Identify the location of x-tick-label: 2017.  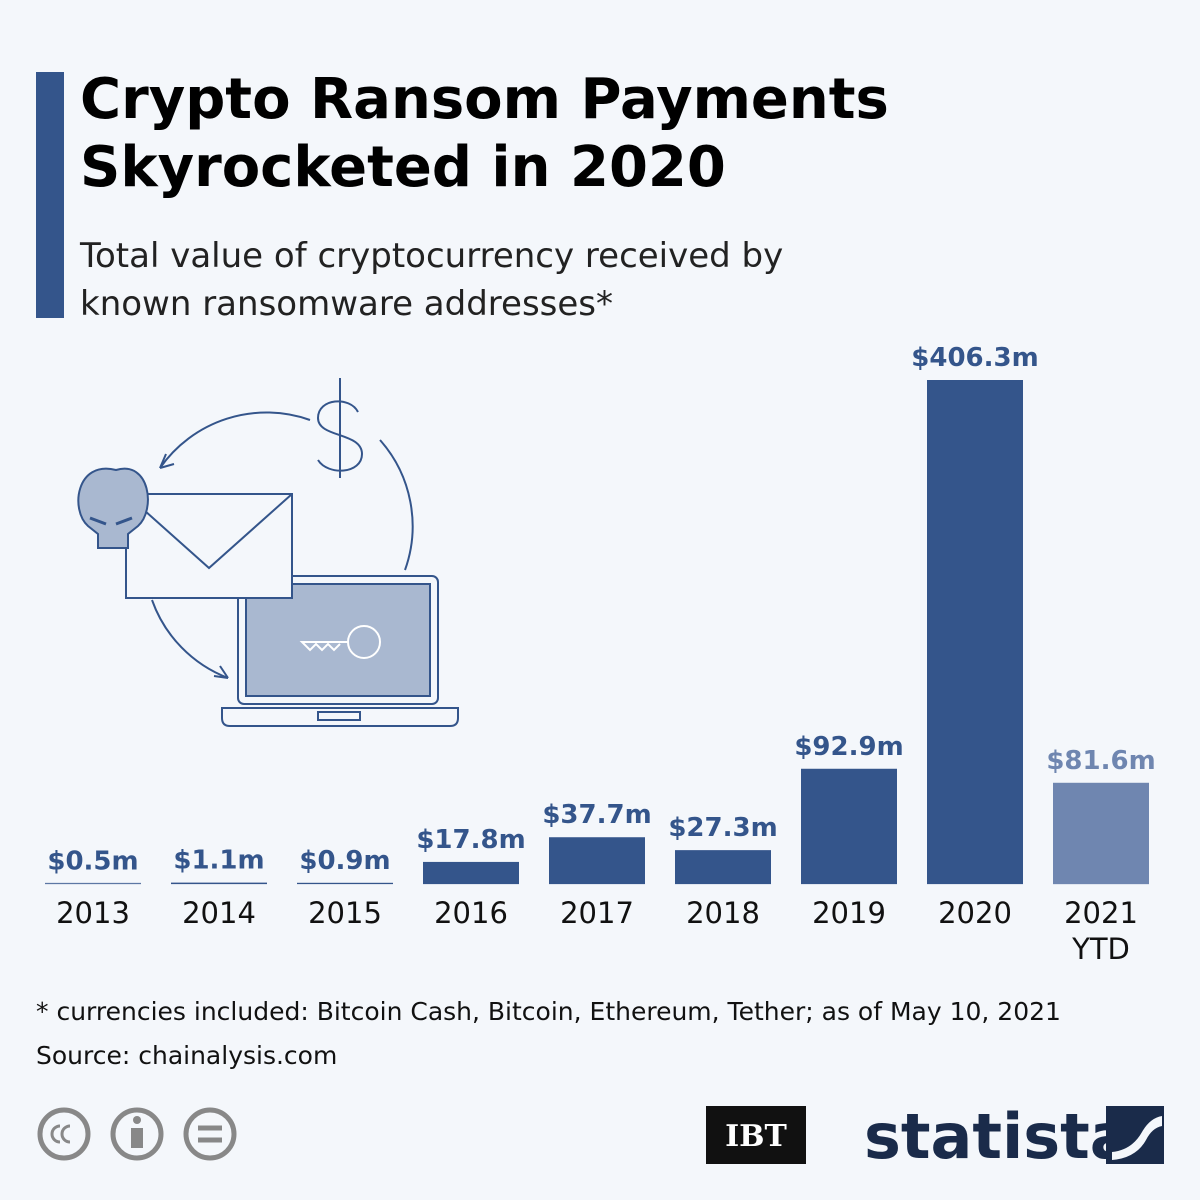
(597, 913).